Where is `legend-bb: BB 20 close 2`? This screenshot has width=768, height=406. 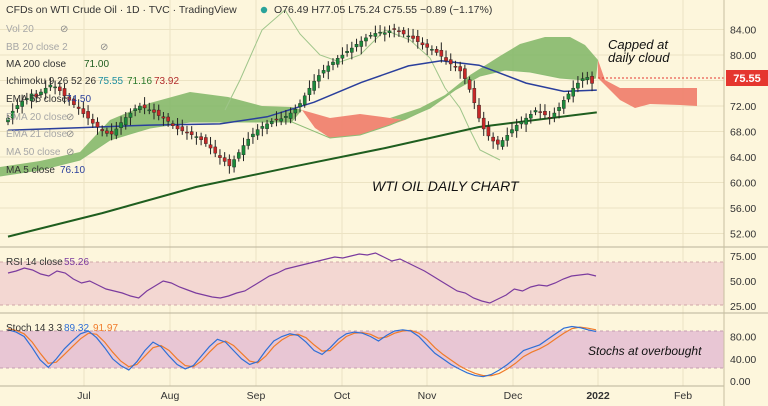 legend-bb: BB 20 close 2 is located at coordinates (37, 47).